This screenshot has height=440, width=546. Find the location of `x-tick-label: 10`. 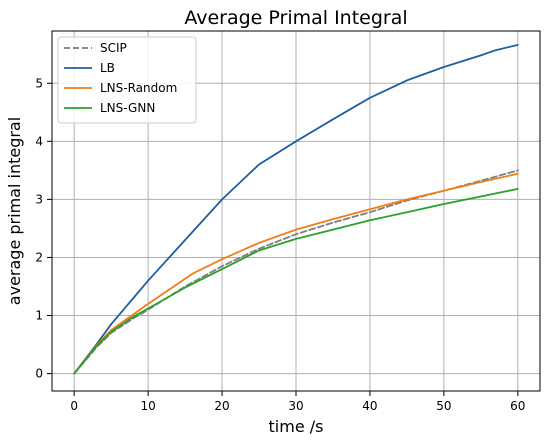

x-tick-label: 10 is located at coordinates (147, 406).